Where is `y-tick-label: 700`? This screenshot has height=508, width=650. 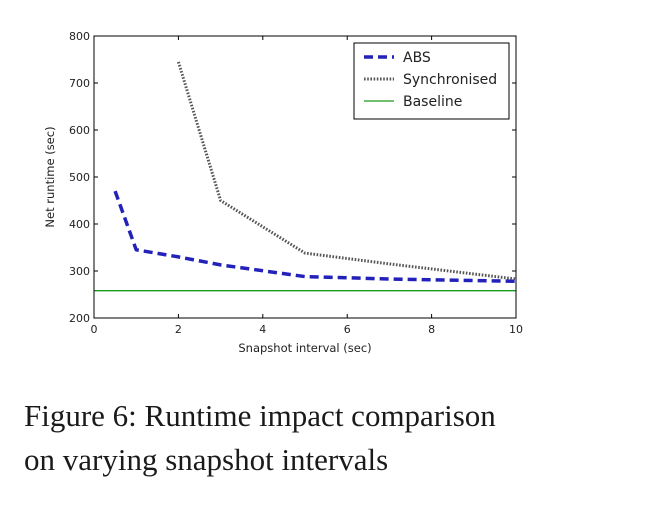
y-tick-label: 700 is located at coordinates (79, 83).